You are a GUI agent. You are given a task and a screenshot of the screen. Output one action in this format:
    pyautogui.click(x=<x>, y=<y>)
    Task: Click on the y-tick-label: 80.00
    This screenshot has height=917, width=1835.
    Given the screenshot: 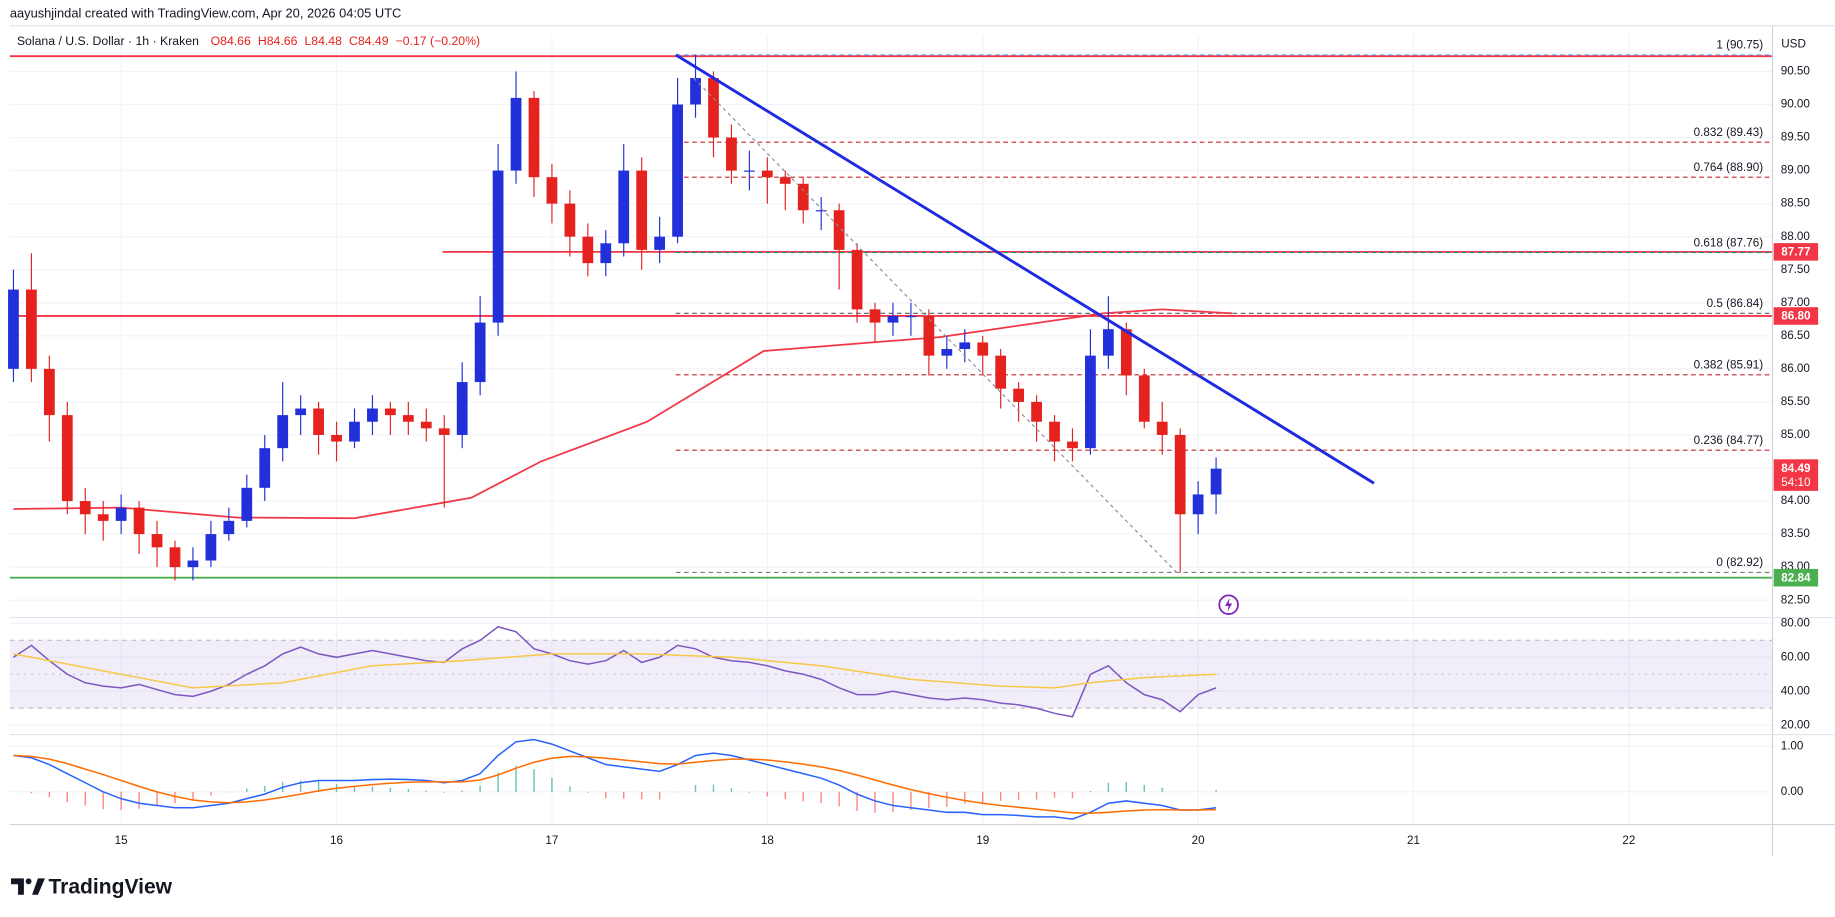 What is the action you would take?
    pyautogui.click(x=1796, y=622)
    